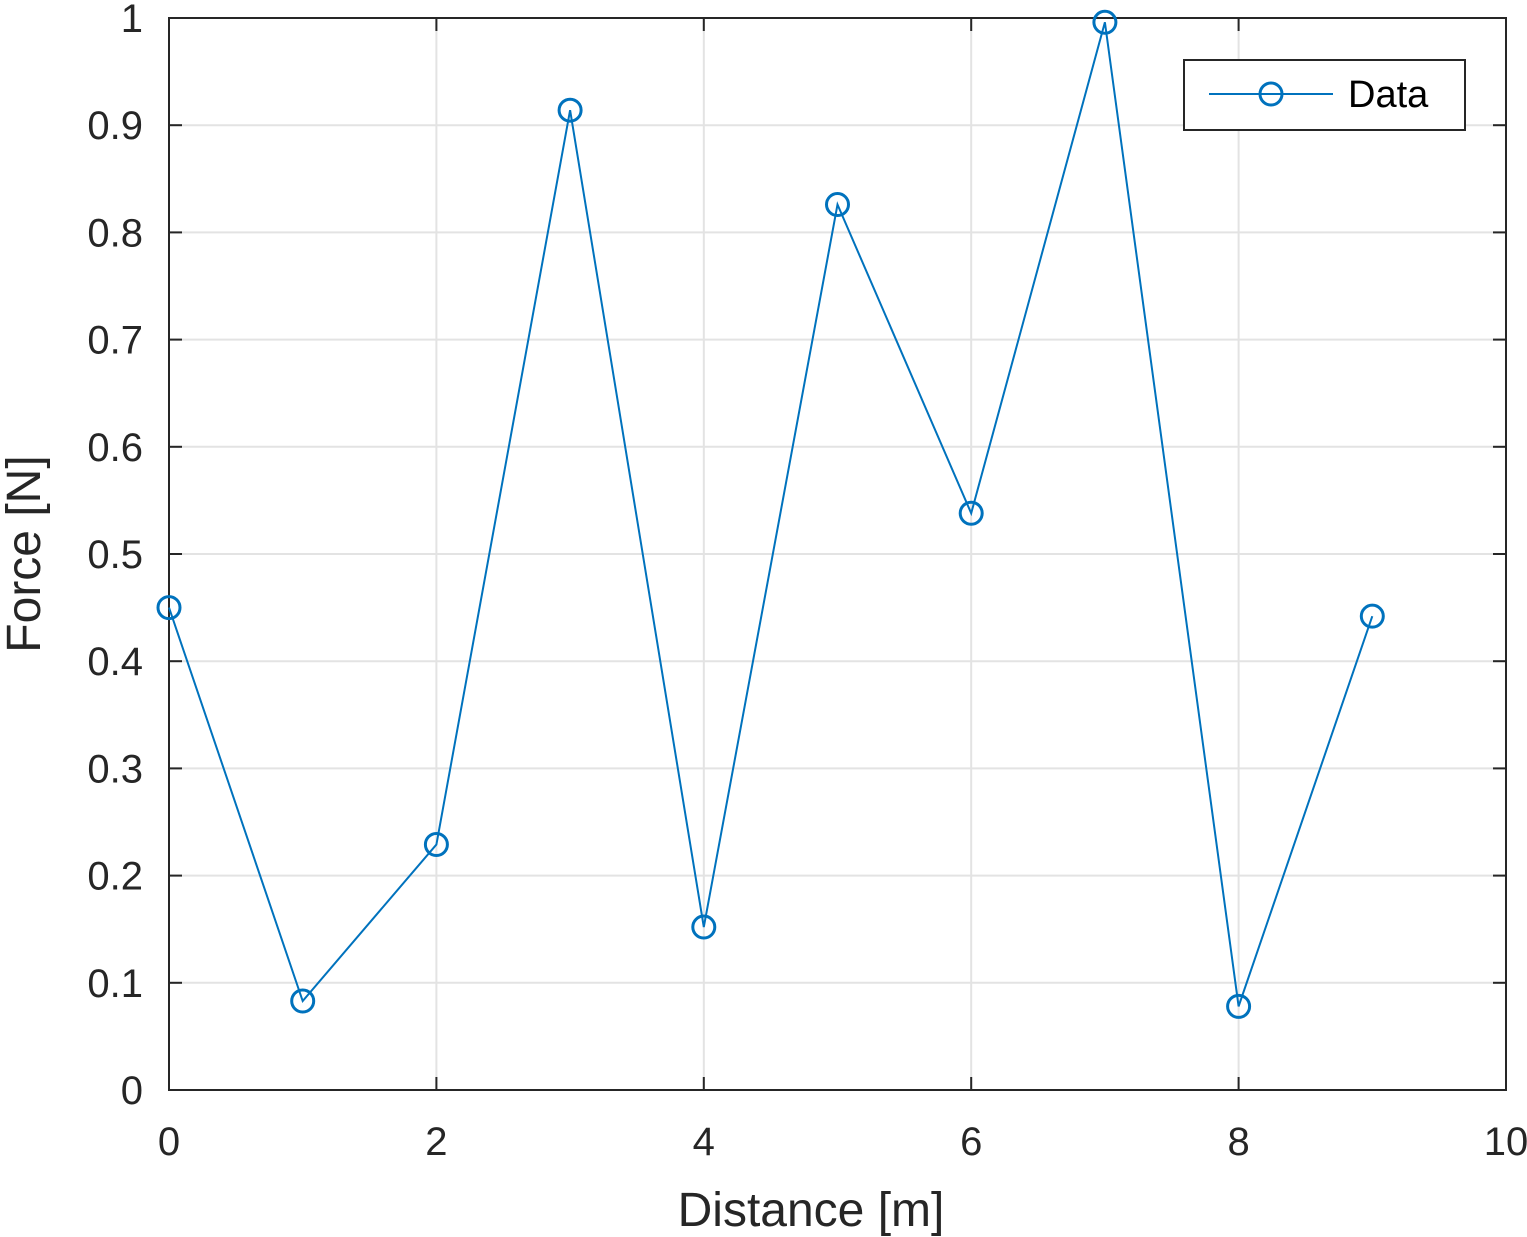 The image size is (1527, 1237). What do you see at coordinates (436, 1142) in the screenshot?
I see `x-tick-label: 2` at bounding box center [436, 1142].